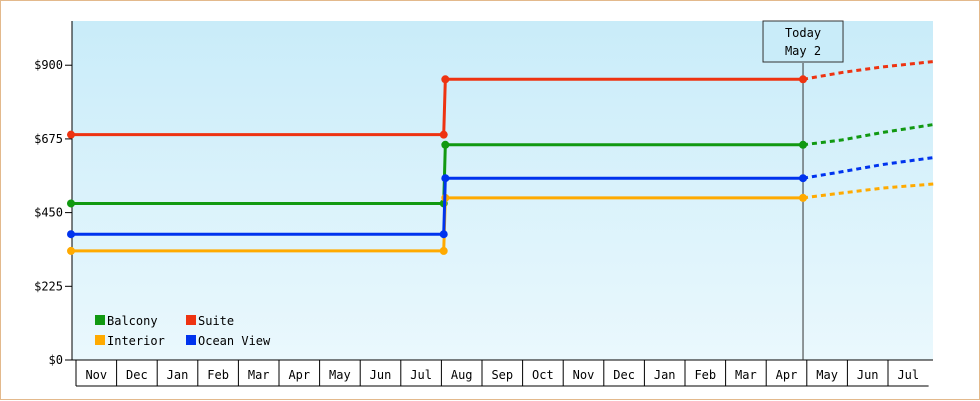 The height and width of the screenshot is (401, 980). I want to click on x-tick-label: Aug, so click(462, 375).